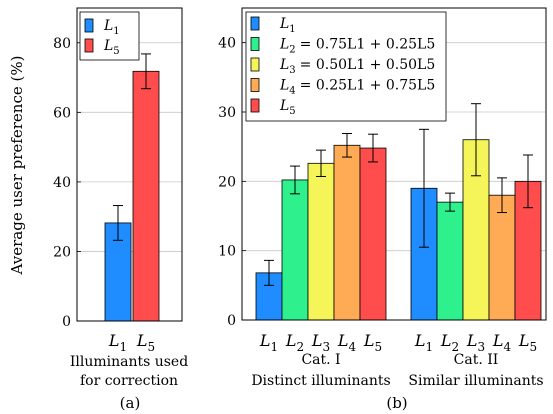  Describe the element at coordinates (450, 261) in the screenshot. I see `bar-b-2-L2` at that location.